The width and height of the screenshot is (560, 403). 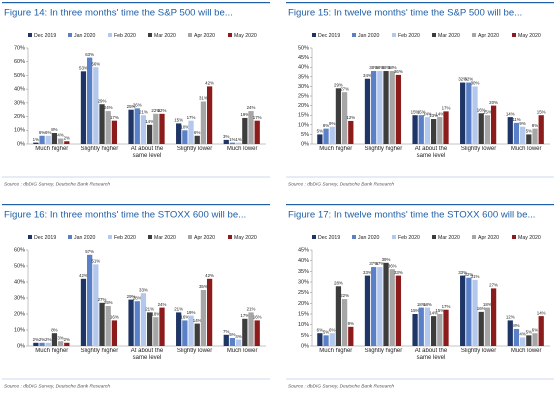 What do you see at coordinates (449, 36) in the screenshot?
I see `legend-label: Mar 2020` at bounding box center [449, 36].